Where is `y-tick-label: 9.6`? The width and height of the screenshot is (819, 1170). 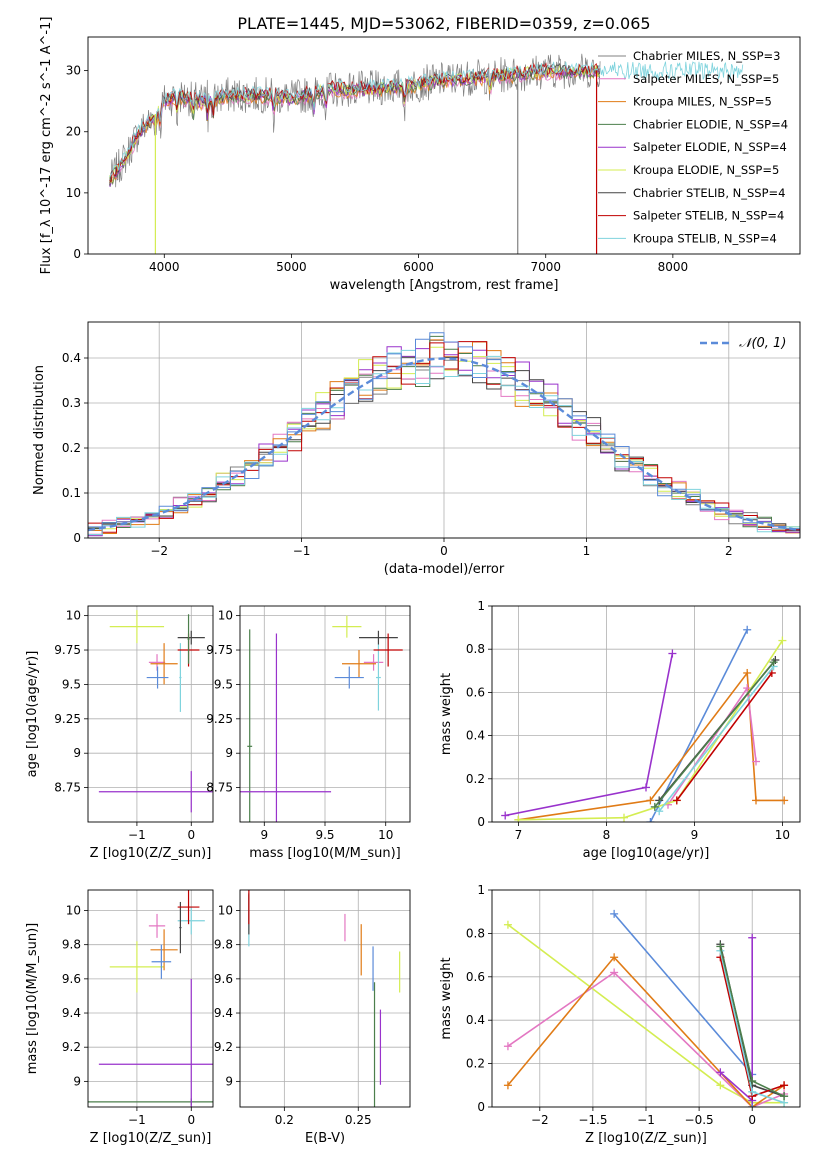 y-tick-label: 9.6 is located at coordinates (223, 979).